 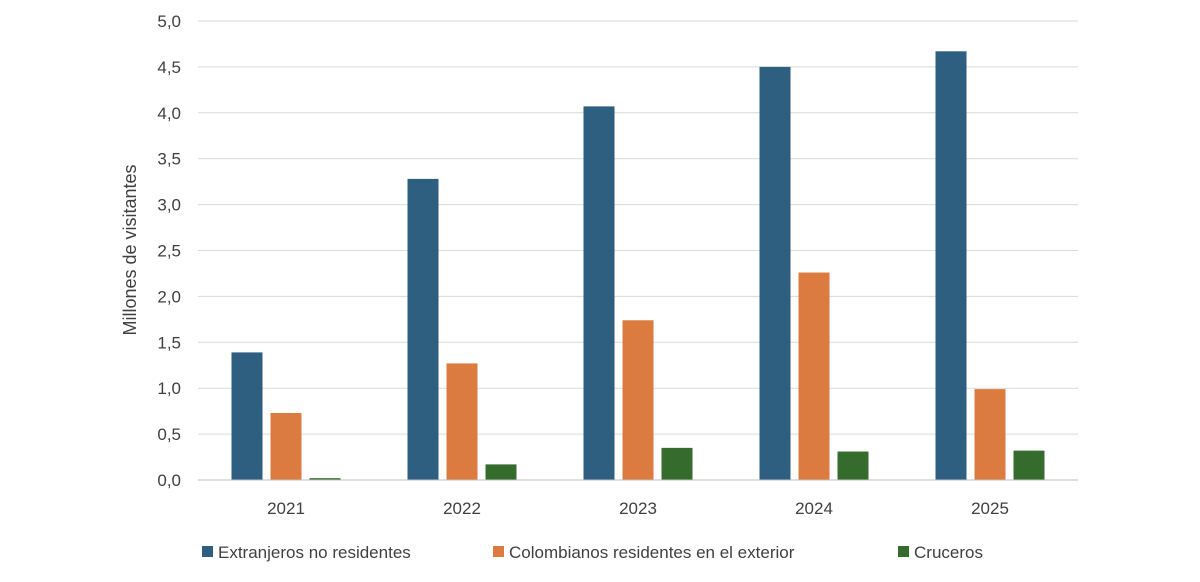 What do you see at coordinates (130, 249) in the screenshot?
I see `y-axis-title: Millones de visitantes` at bounding box center [130, 249].